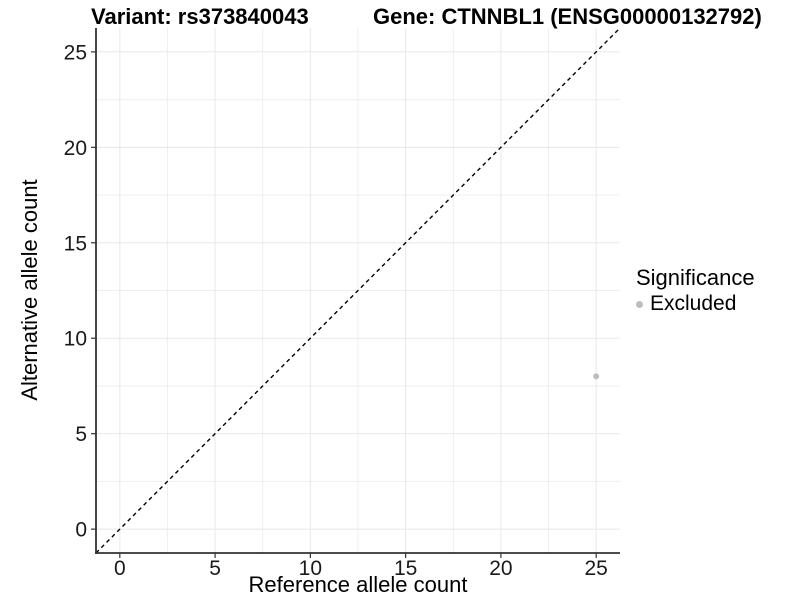 This screenshot has height=600, width=800. What do you see at coordinates (200, 16) in the screenshot?
I see `plot-title-variant: Variant: rs373840043` at bounding box center [200, 16].